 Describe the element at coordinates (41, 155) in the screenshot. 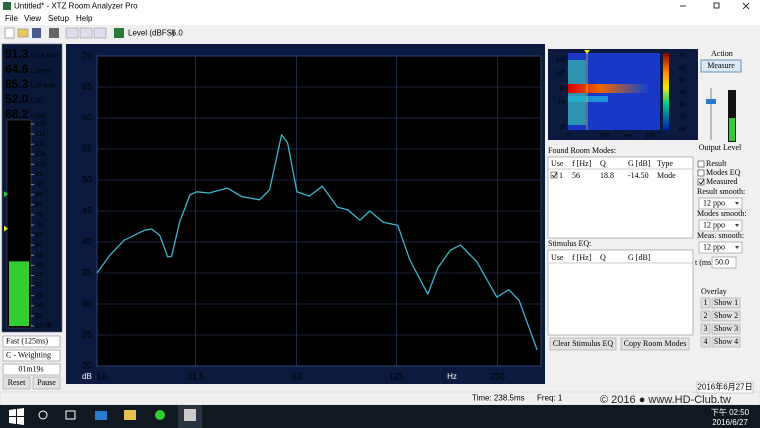

I see `meter-tick-label: 105` at that location.